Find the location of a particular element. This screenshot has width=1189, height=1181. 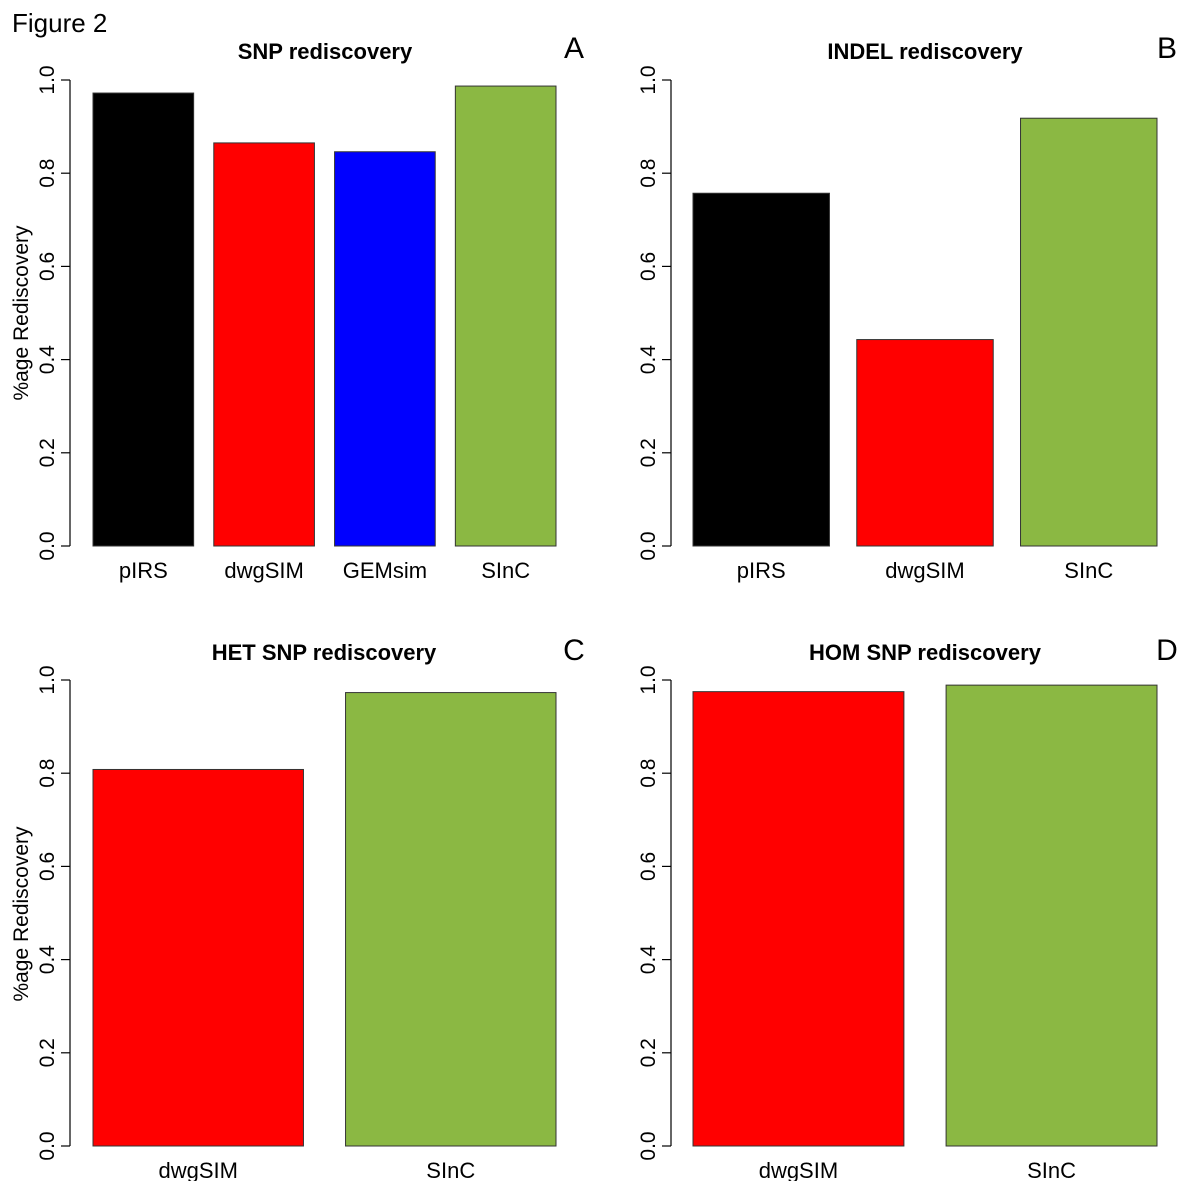

panel-c-title: HET SNP rediscovery is located at coordinates (324, 652).